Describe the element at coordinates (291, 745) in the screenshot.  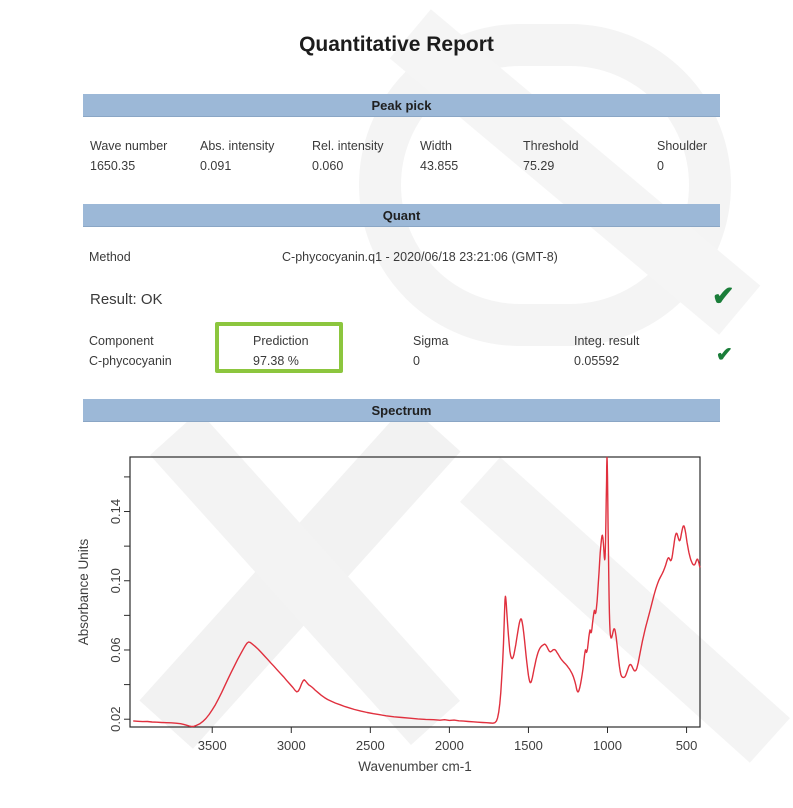
I see `svg-text: 3000` at that location.